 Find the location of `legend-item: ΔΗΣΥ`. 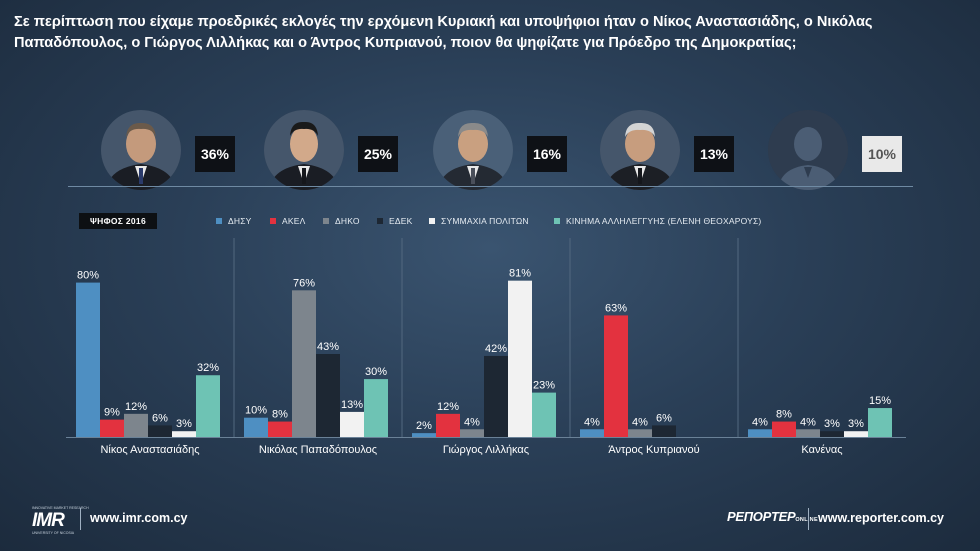

legend-item: ΔΗΣΥ is located at coordinates (234, 221).